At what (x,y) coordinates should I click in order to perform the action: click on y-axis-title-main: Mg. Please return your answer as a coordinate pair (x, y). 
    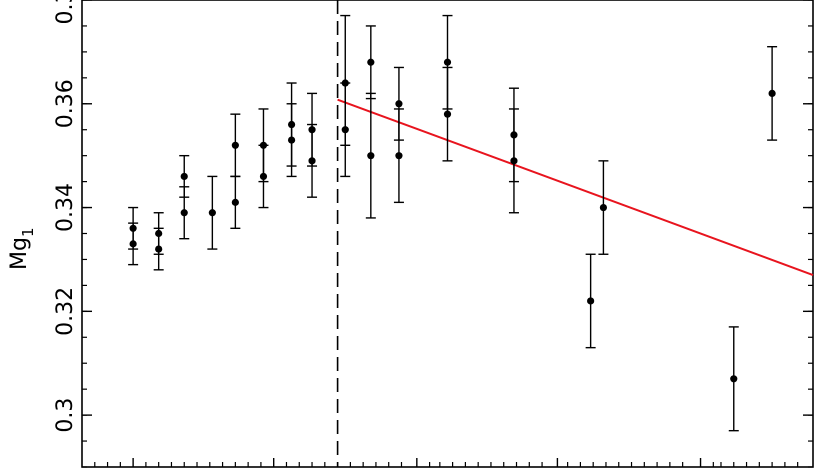
    Looking at the image, I should click on (19, 253).